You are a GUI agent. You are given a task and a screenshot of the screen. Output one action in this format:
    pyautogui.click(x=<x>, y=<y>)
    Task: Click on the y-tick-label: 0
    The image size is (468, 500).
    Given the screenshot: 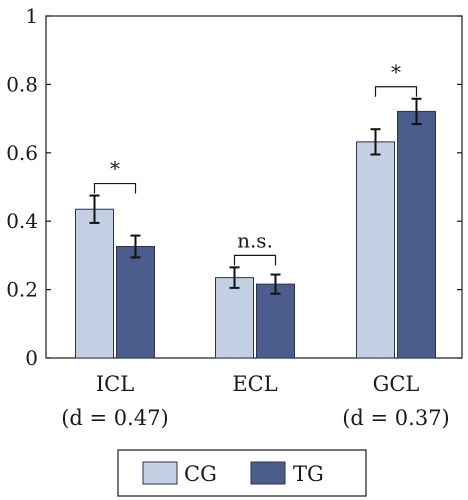 What is the action you would take?
    pyautogui.click(x=31, y=358)
    